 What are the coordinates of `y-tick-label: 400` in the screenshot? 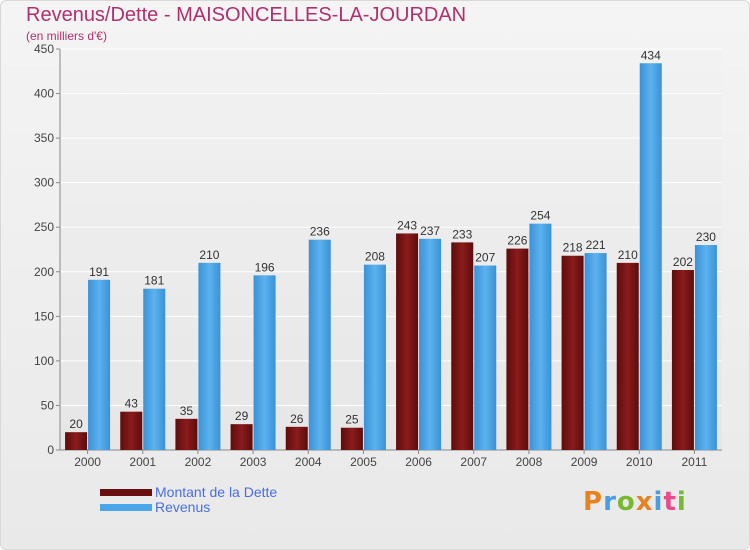 It's located at (44, 94).